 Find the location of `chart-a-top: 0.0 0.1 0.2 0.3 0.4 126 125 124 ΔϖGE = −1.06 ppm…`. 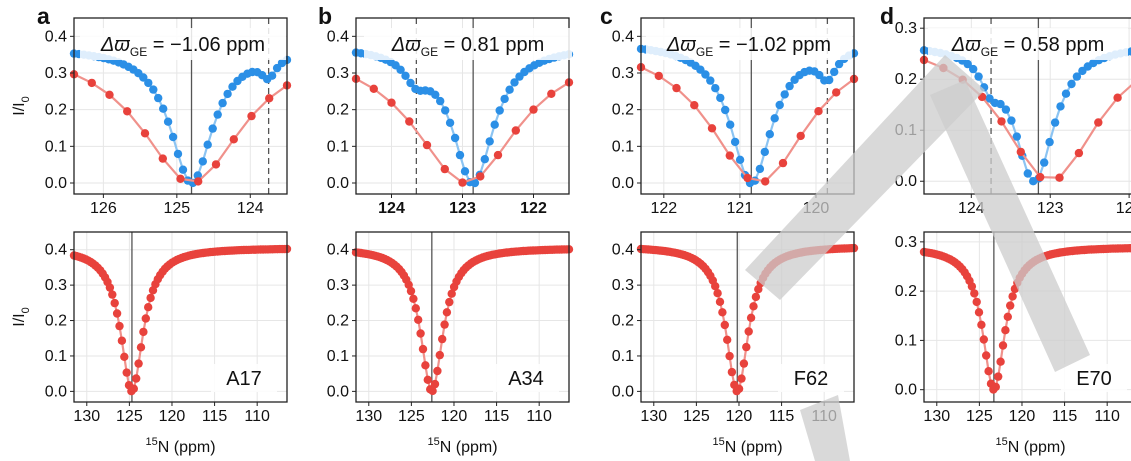

chart-a-top: 0.0 0.1 0.2 0.3 0.4 126 125 124 ΔϖGE = −1.06 ppm… is located at coordinates (164, 110).